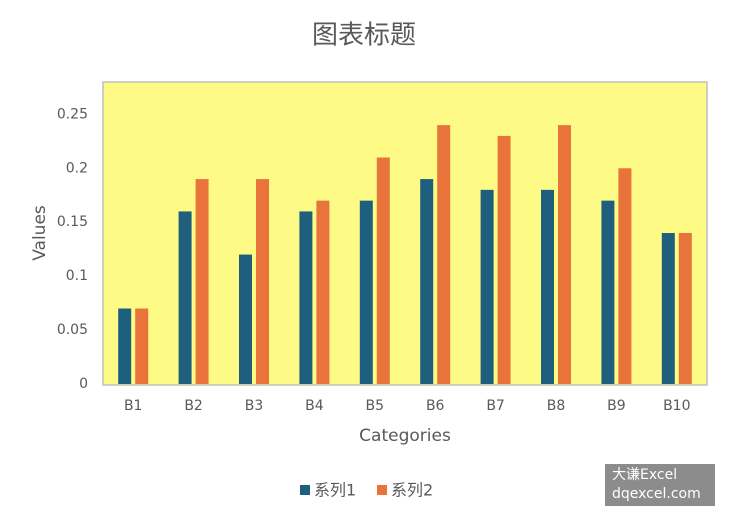 This screenshot has width=729, height=521. I want to click on legend-label: 系列2, so click(412, 490).